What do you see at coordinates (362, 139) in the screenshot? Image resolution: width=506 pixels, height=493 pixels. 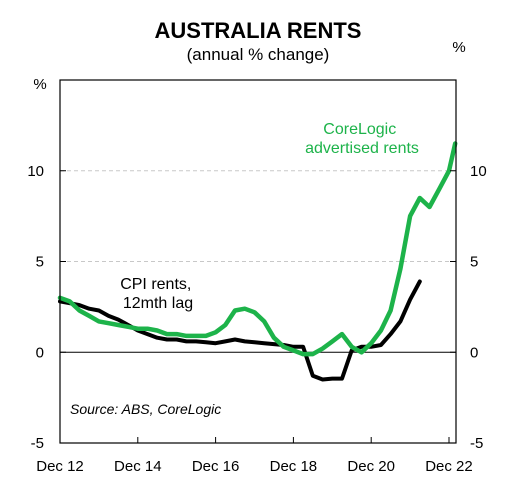 I see `series-label-corelogic: CoreLogic advertised rents` at bounding box center [362, 139].